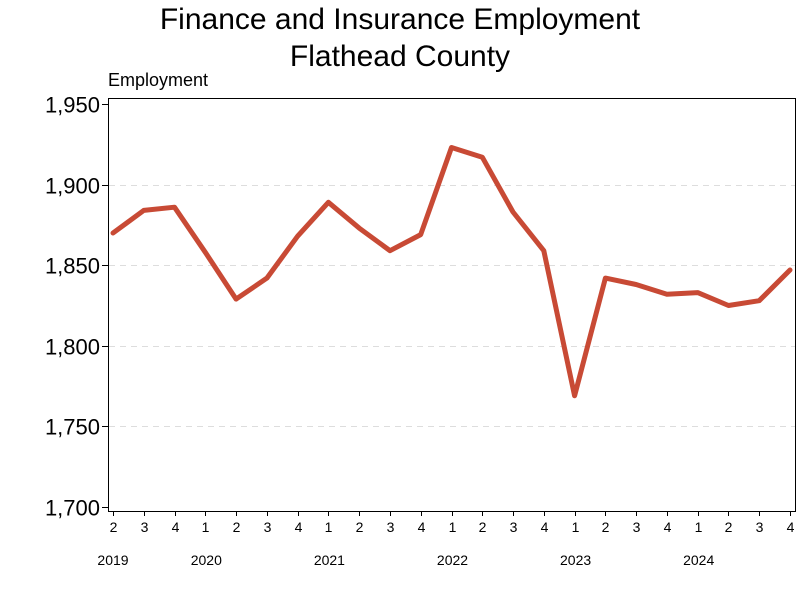 The width and height of the screenshot is (800, 600). Describe the element at coordinates (329, 560) in the screenshot. I see `x-year-label: 2021` at that location.